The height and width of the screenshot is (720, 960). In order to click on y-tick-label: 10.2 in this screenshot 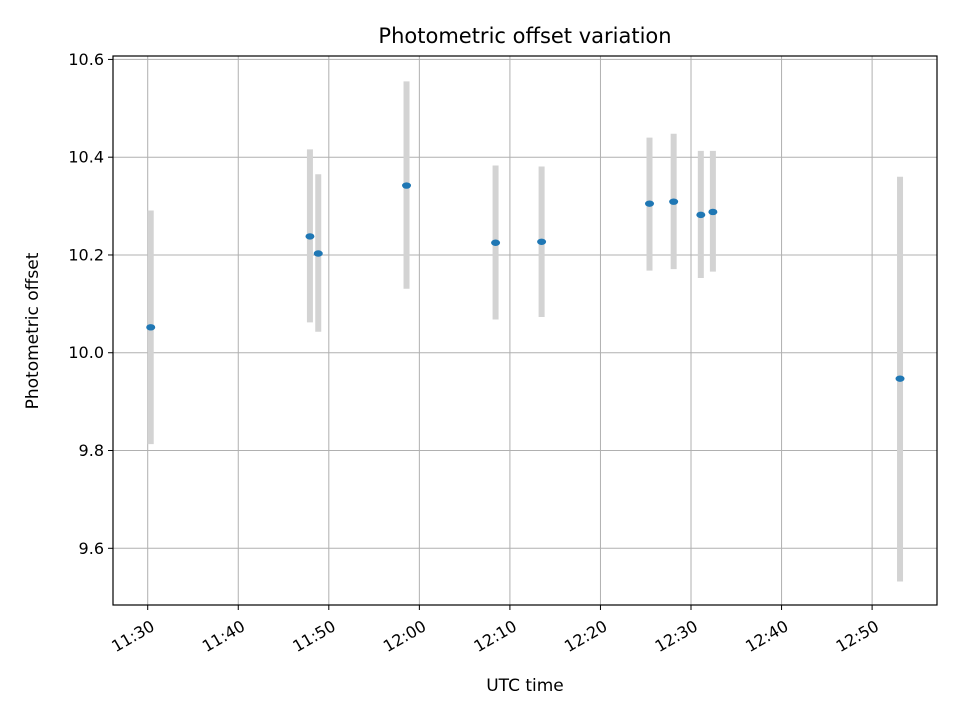, I will do `click(86, 254)`.